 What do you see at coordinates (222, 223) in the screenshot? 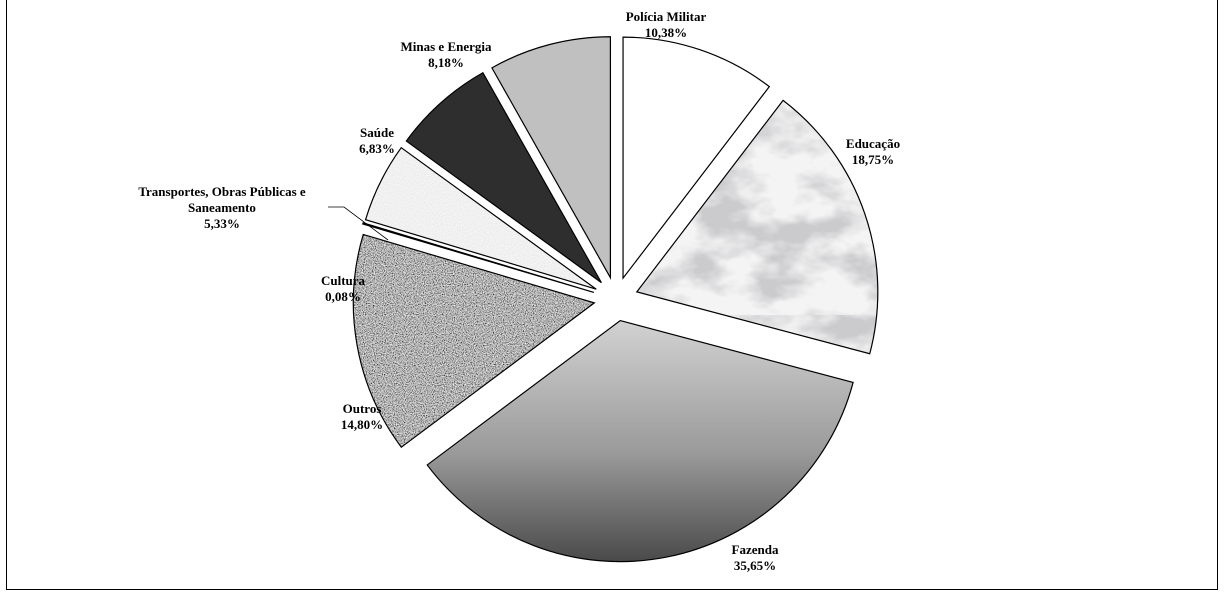
I see `slice-value-label: 5,33%` at bounding box center [222, 223].